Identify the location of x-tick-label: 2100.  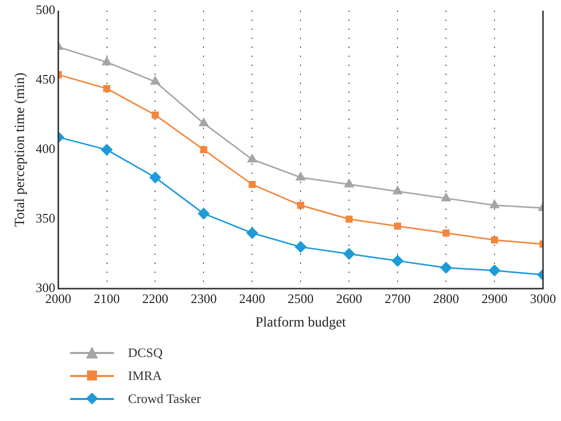
(107, 298).